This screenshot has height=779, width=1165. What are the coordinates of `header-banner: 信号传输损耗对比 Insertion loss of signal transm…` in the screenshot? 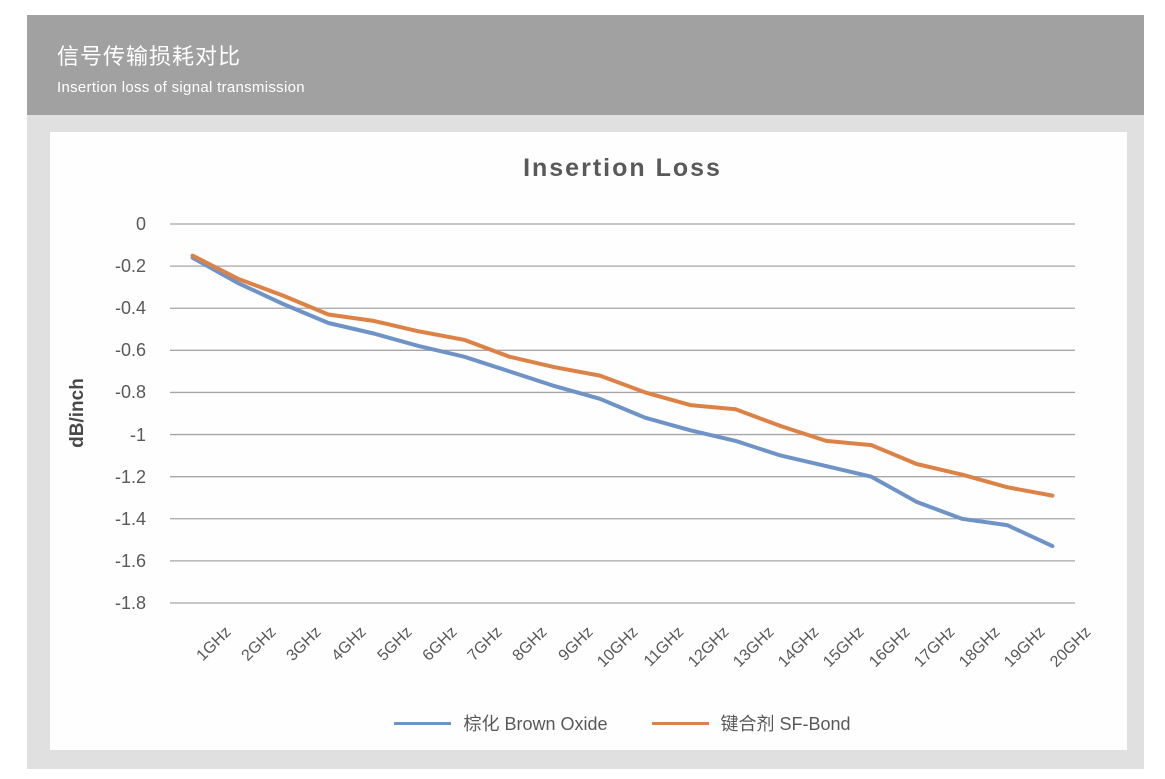 It's located at (585, 65).